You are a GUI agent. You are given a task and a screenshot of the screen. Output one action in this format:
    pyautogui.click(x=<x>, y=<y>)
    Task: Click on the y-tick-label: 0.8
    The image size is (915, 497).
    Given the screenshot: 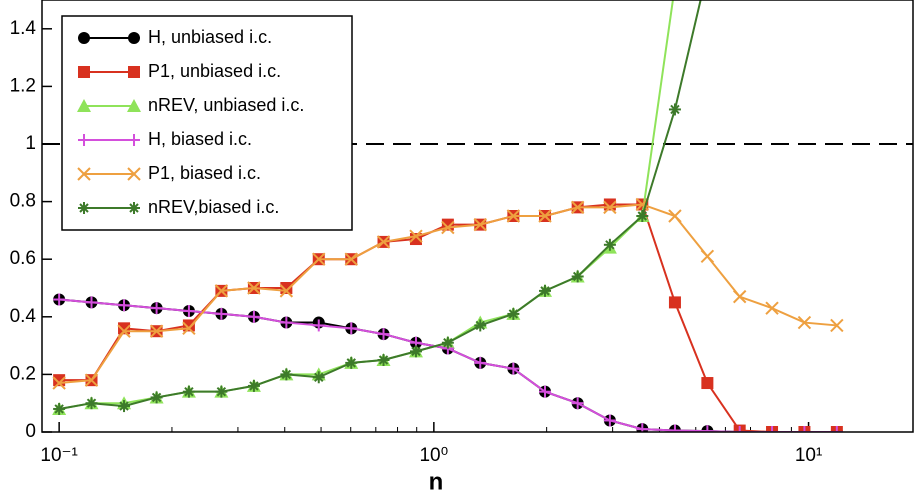 What is the action you would take?
    pyautogui.click(x=23, y=201)
    